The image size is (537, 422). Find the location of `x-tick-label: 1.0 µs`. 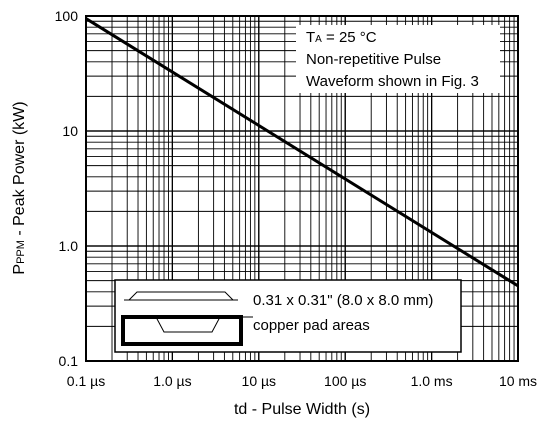

x-tick-label: 1.0 µs is located at coordinates (172, 381).